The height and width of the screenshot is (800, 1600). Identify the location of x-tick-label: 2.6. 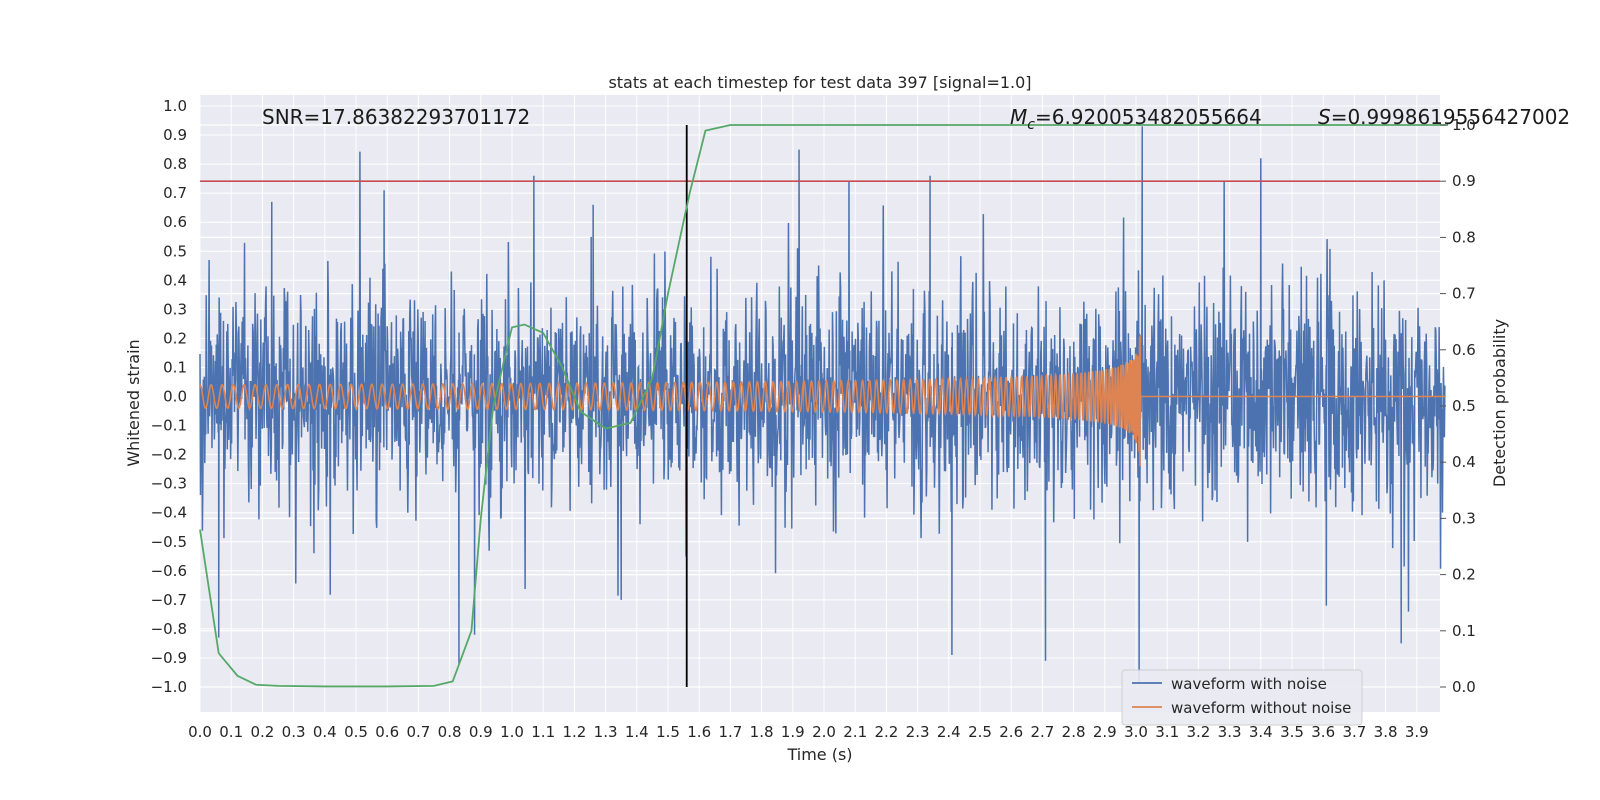
(1011, 732).